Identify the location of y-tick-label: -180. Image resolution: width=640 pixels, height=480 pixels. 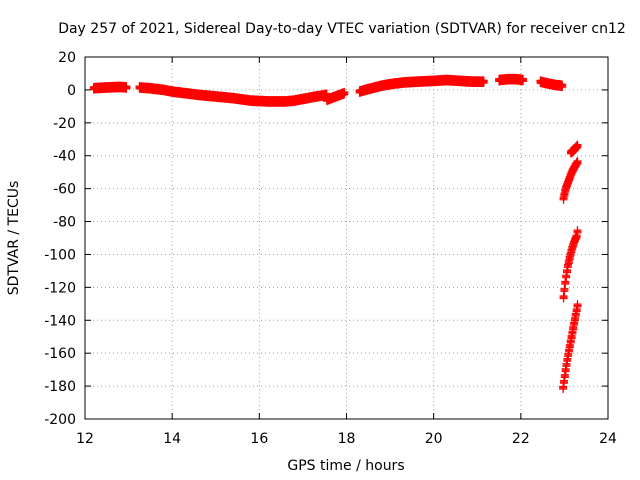
(60, 387).